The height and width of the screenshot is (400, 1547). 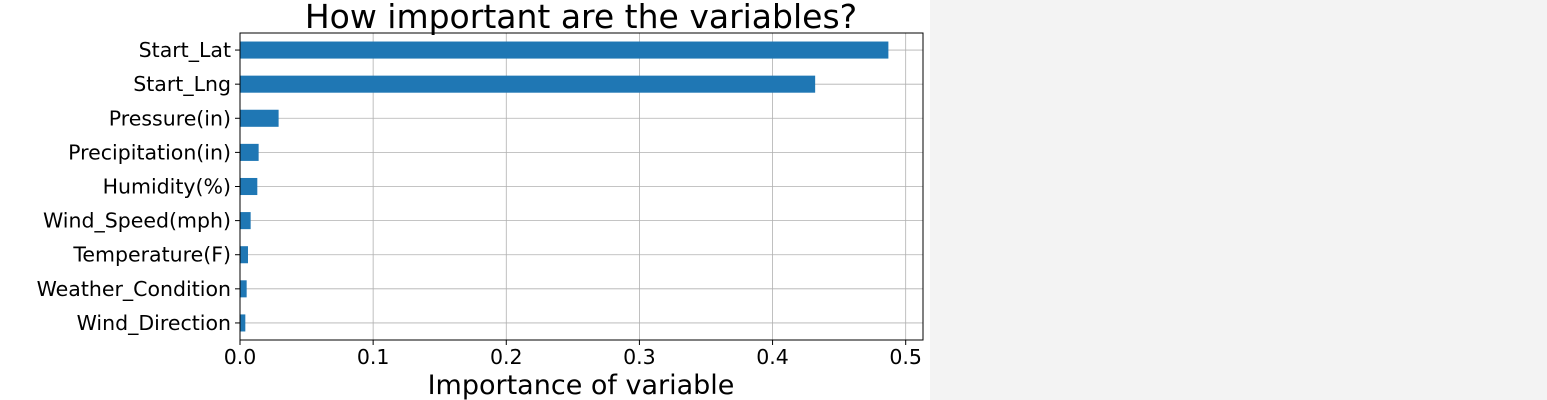 I want to click on x-tick-label: 0.5, so click(x=905, y=357).